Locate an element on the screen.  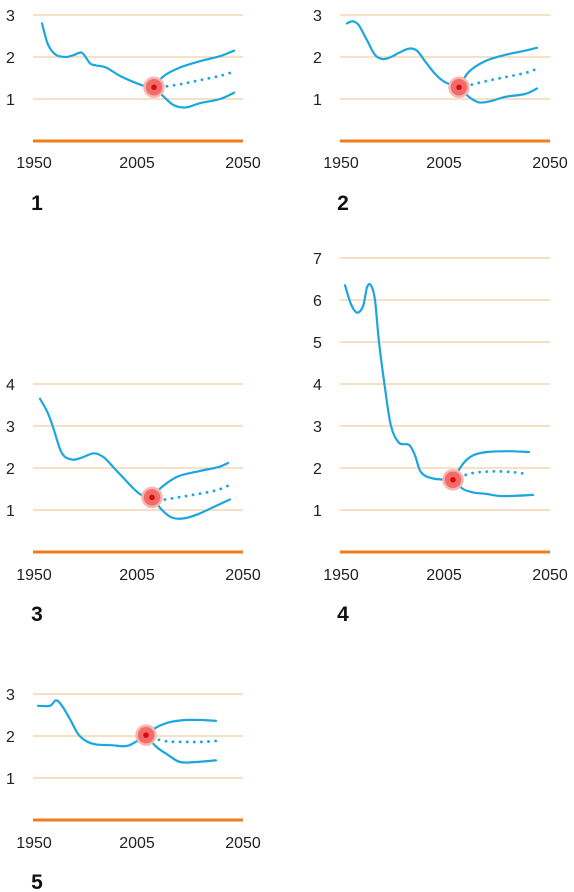
panel-number: 2 is located at coordinates (343, 203).